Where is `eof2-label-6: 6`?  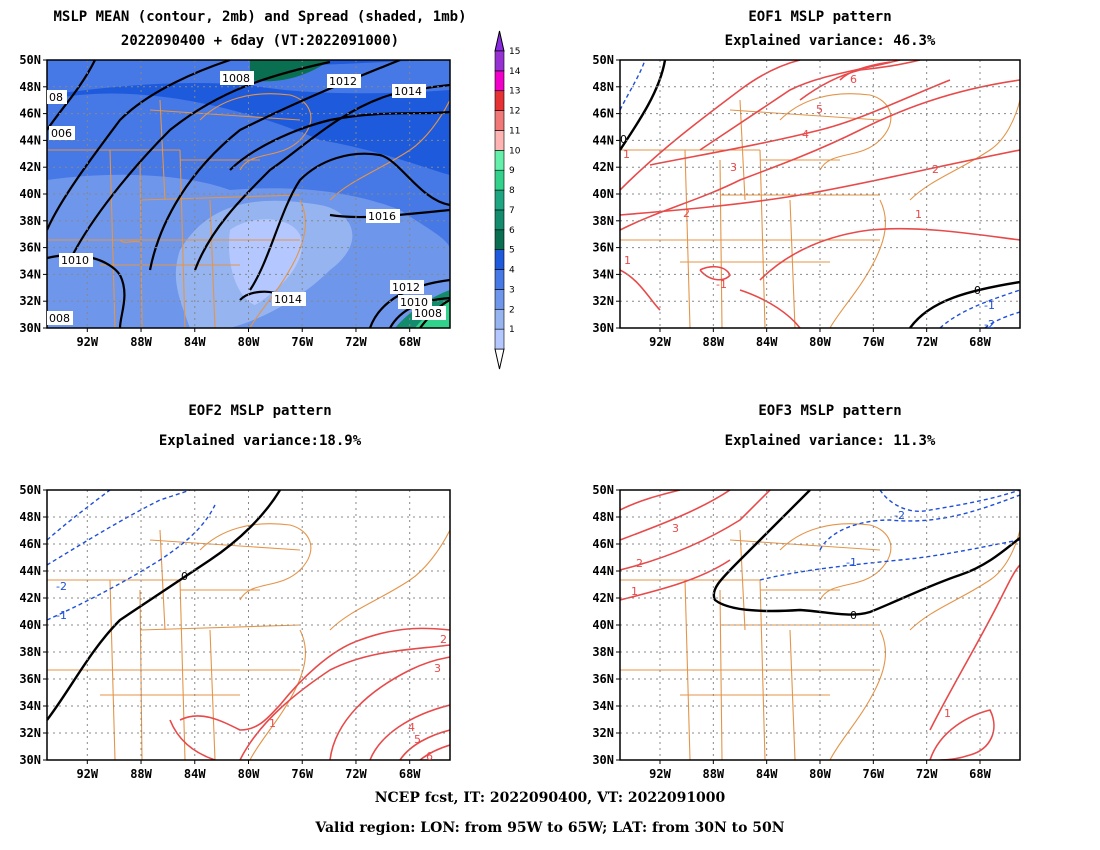 eof2-label-6: 6 is located at coordinates (429, 756).